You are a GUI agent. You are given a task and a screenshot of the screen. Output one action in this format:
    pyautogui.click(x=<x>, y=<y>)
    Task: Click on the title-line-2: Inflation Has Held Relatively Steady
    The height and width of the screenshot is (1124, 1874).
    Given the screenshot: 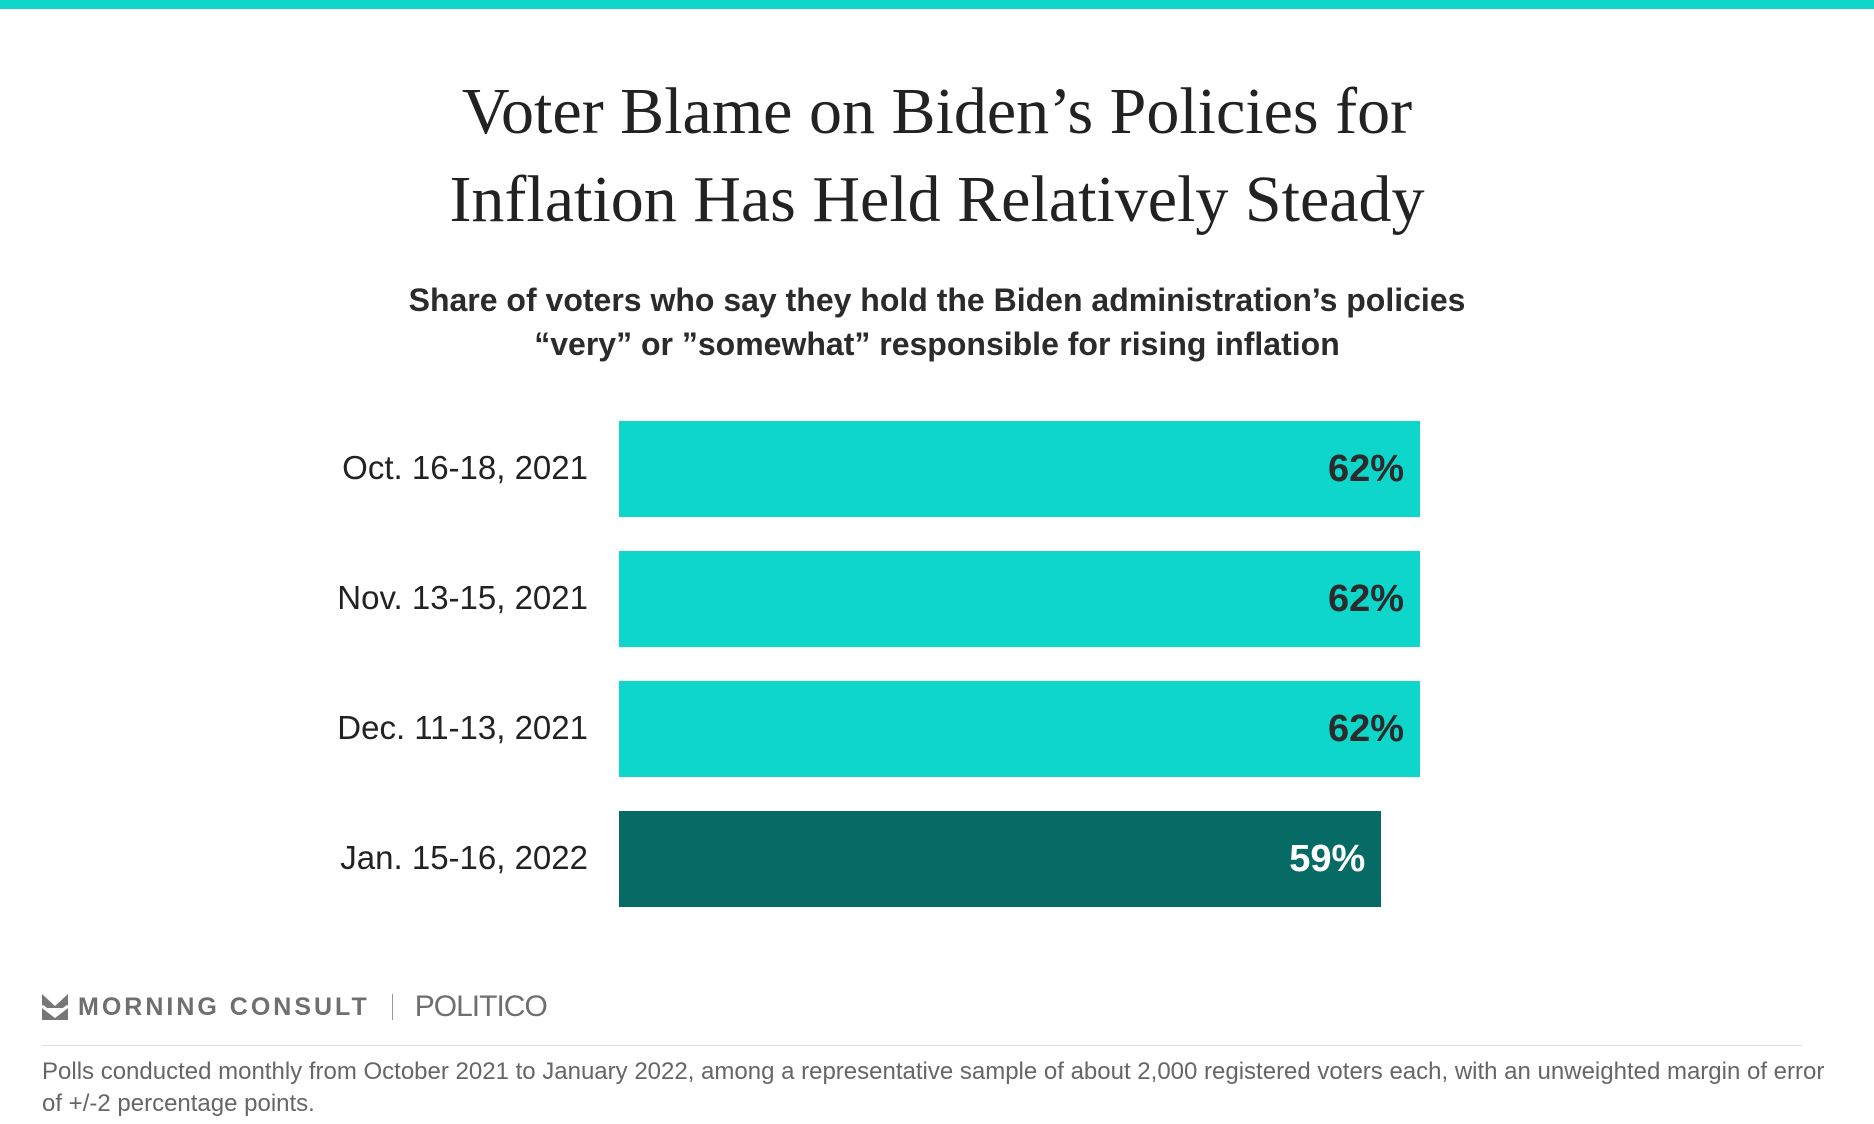 What is the action you would take?
    pyautogui.click(x=937, y=199)
    